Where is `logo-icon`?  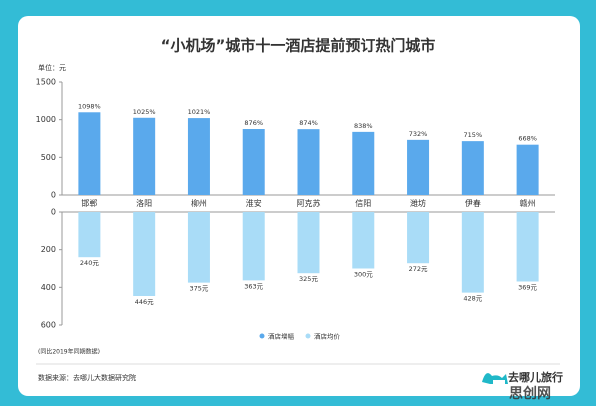 logo-icon is located at coordinates (495, 378).